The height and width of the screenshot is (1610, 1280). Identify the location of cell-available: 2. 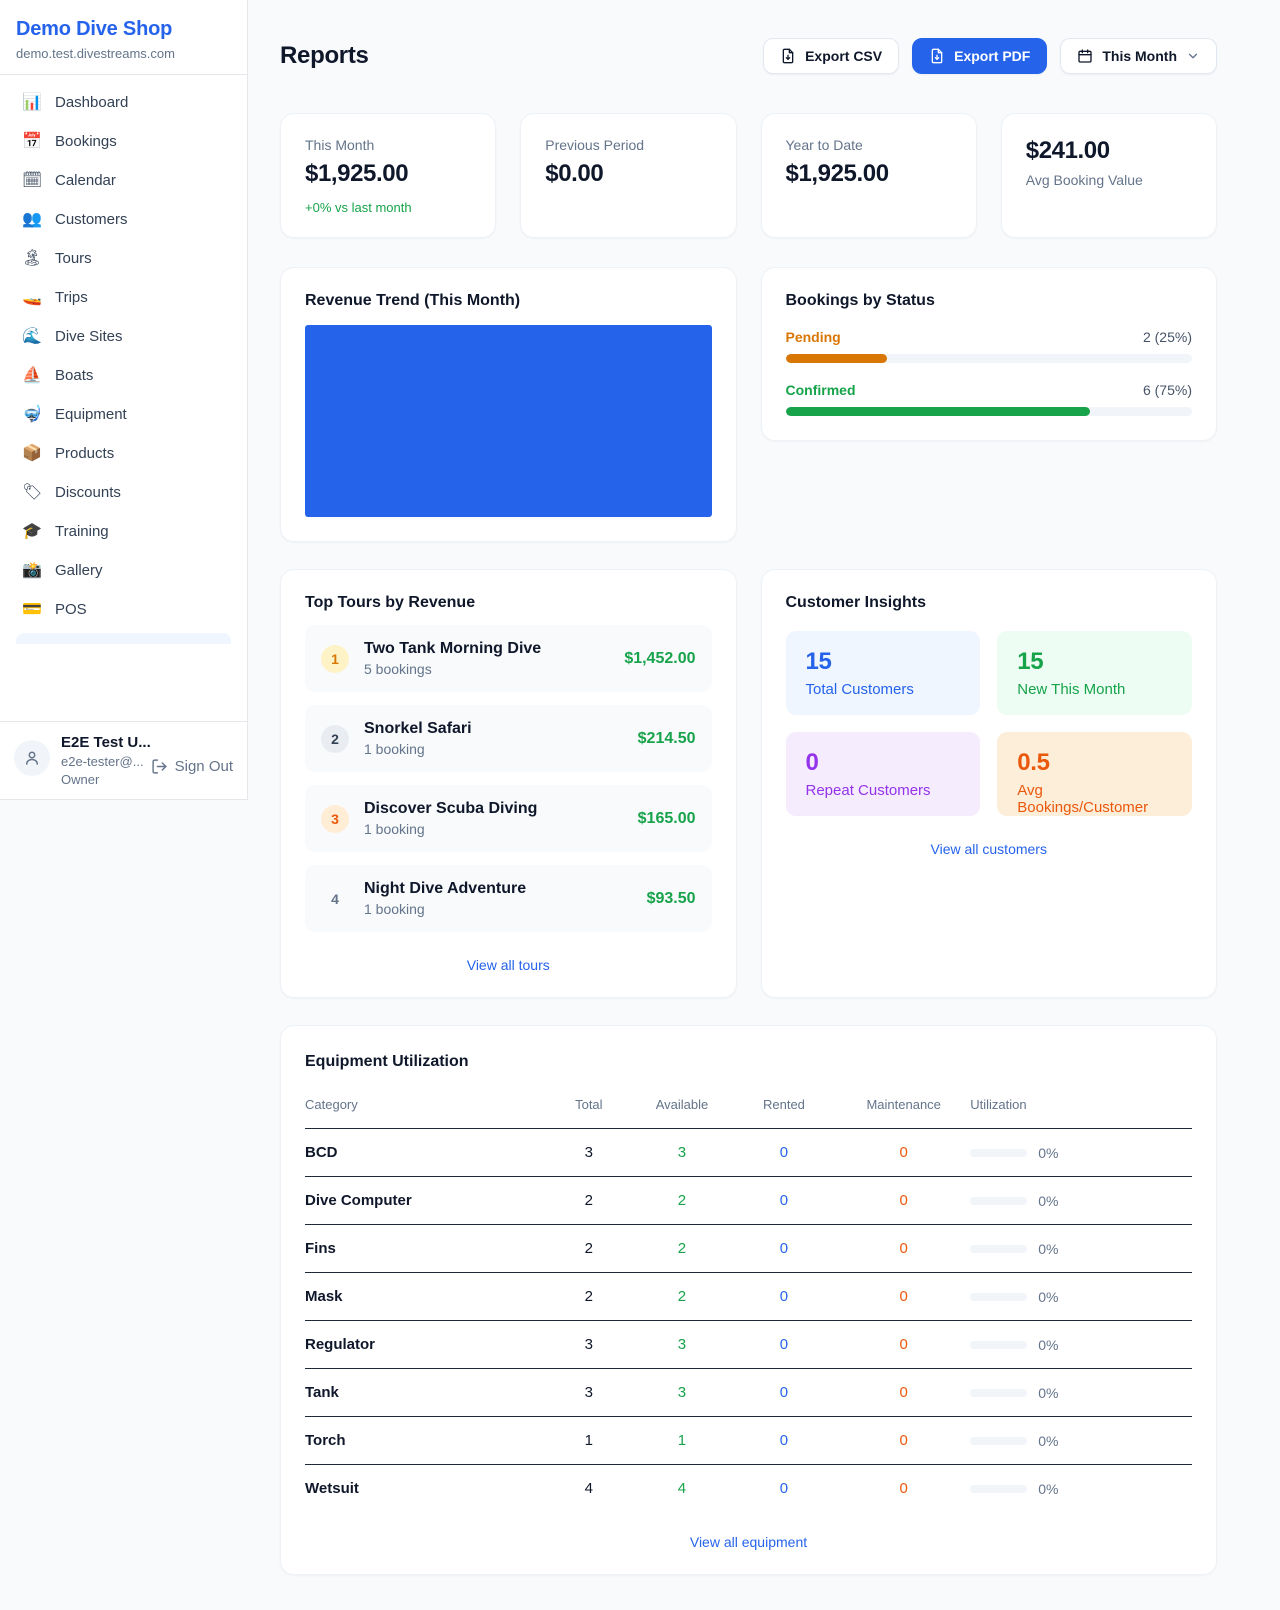
(682, 1249).